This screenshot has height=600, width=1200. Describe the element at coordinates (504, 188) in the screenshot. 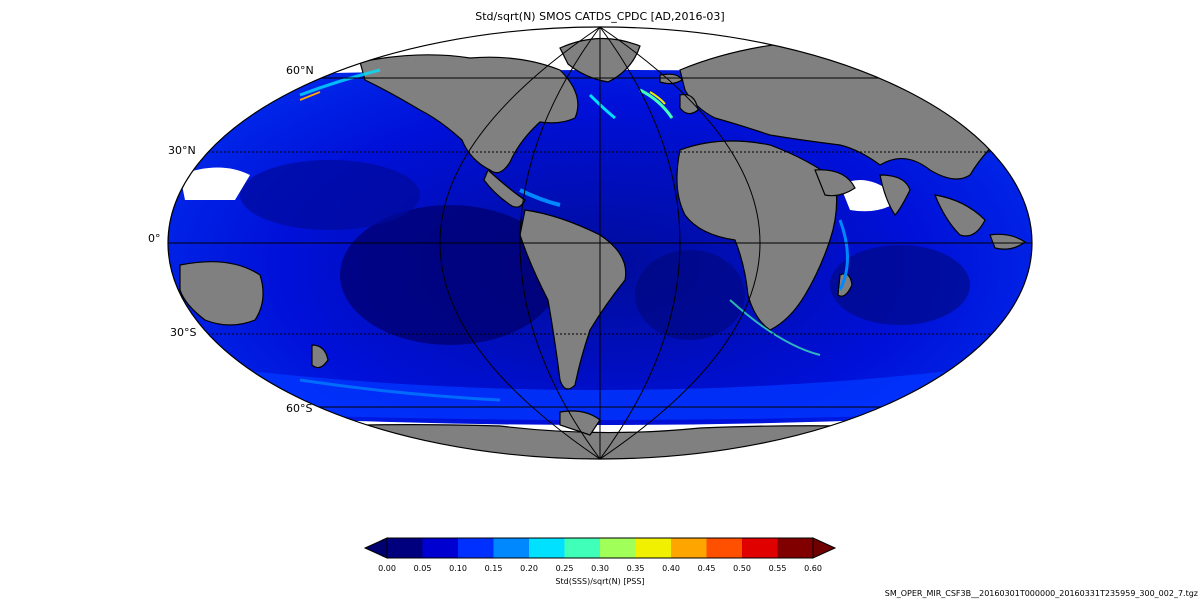

I see `central-america` at that location.